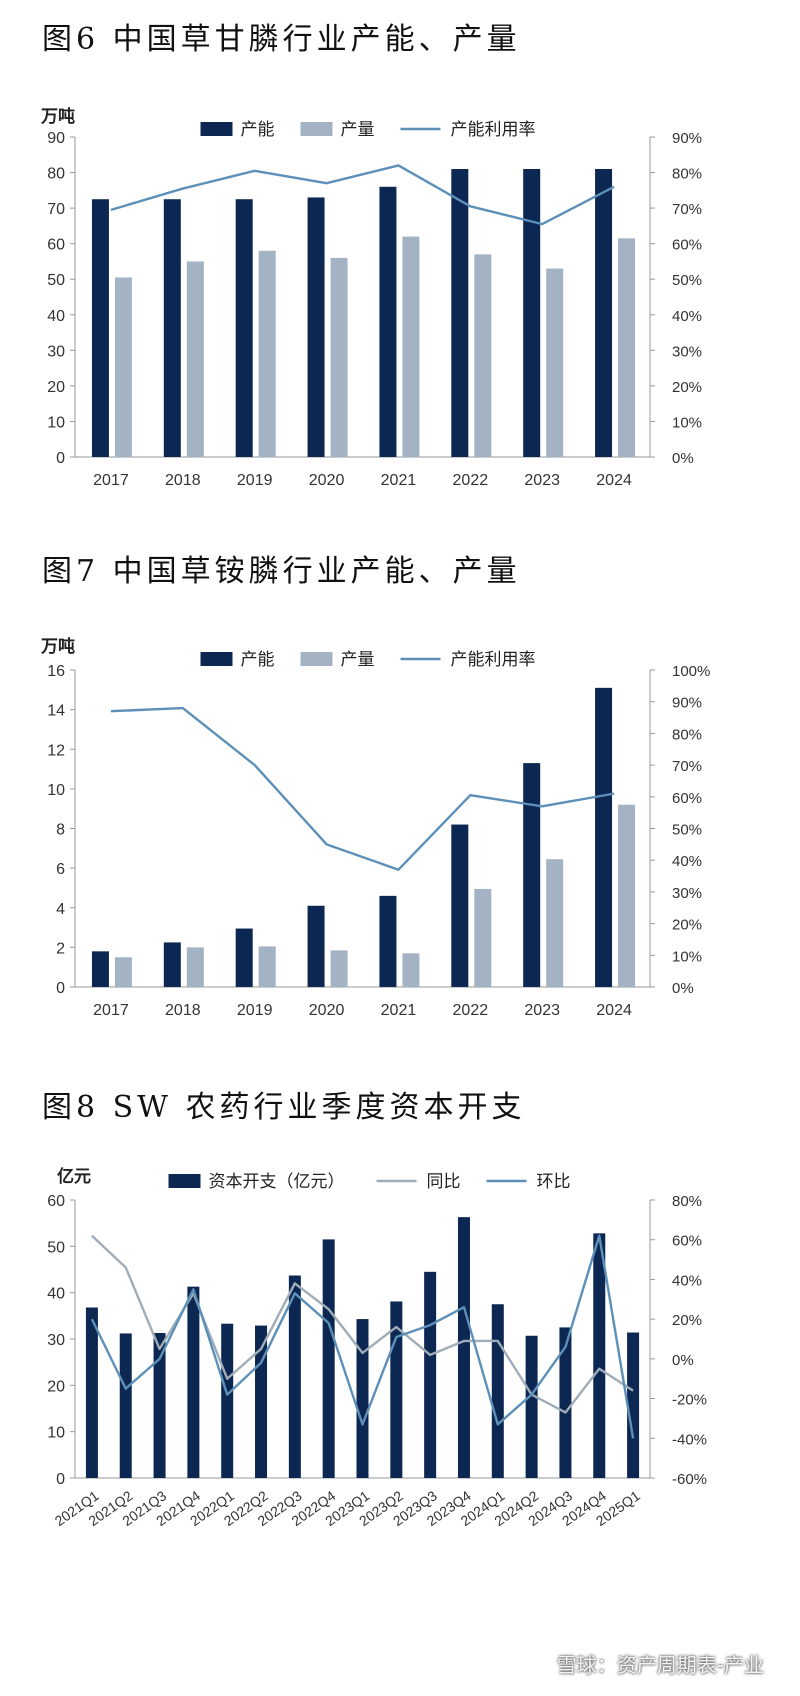 The image size is (800, 1696). What do you see at coordinates (74, 1176) in the screenshot?
I see `y-axis-unit-label: 亿元` at bounding box center [74, 1176].